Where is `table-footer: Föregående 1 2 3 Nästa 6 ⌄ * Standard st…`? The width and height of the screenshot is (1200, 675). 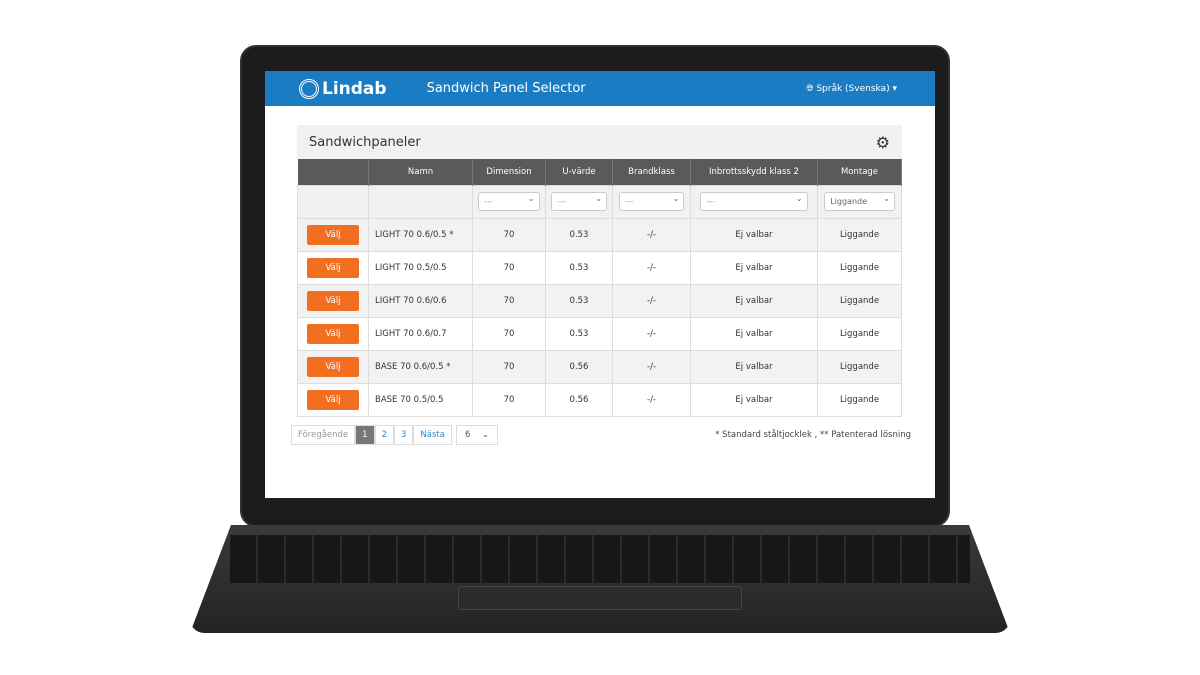 table-footer: Föregående 1 2 3 Nästa 6 ⌄ * Standard st… is located at coordinates (601, 435).